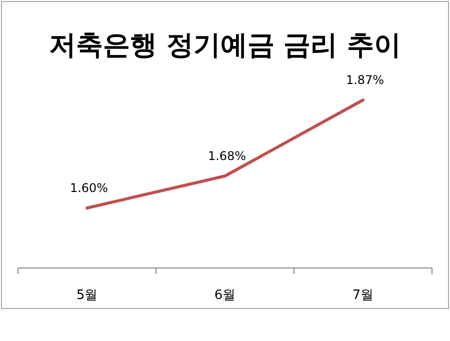 This screenshot has width=450, height=341. What do you see at coordinates (363, 295) in the screenshot?
I see `x-tick-label: 7월` at bounding box center [363, 295].